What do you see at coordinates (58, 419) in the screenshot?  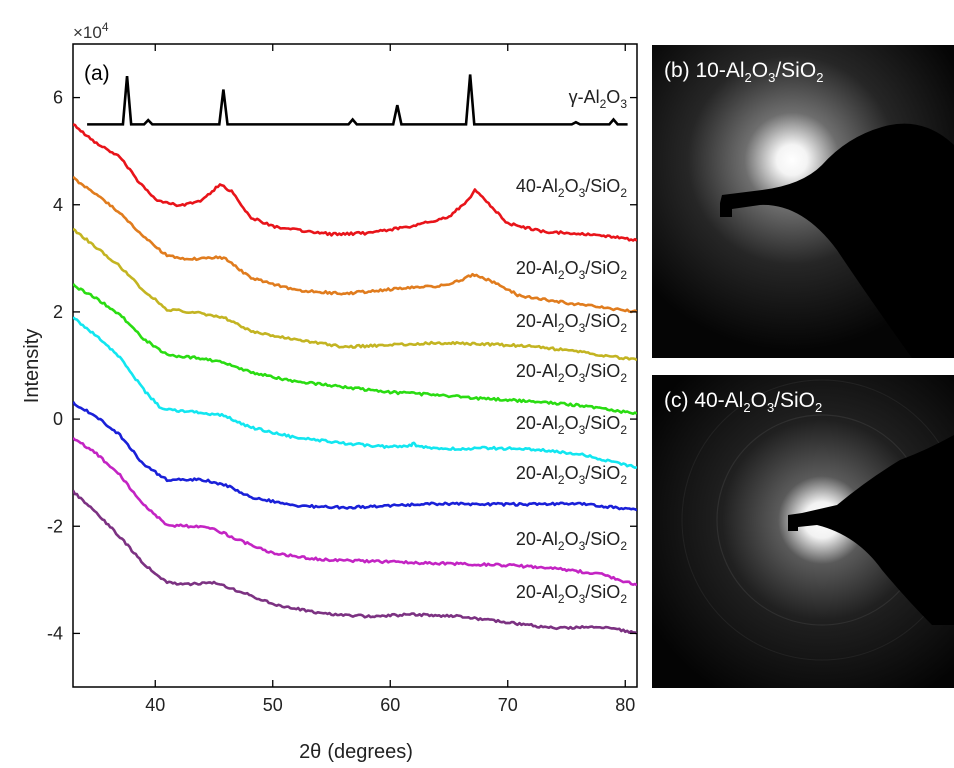 I see `y-tick-label: 0` at bounding box center [58, 419].